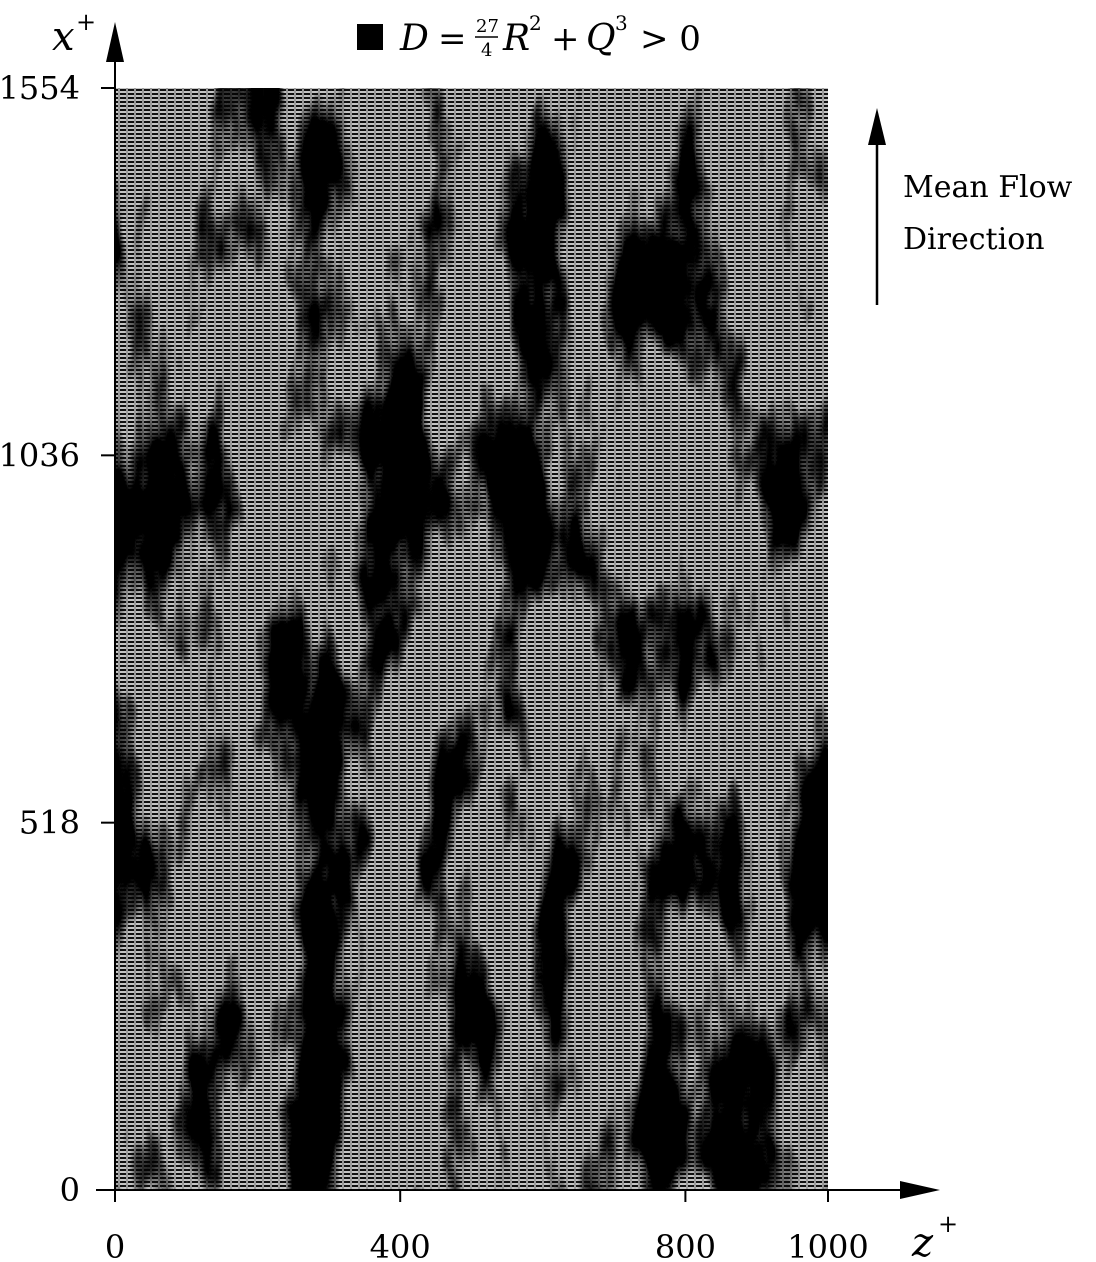  I want to click on x-label-base: z, so click(922, 1241).